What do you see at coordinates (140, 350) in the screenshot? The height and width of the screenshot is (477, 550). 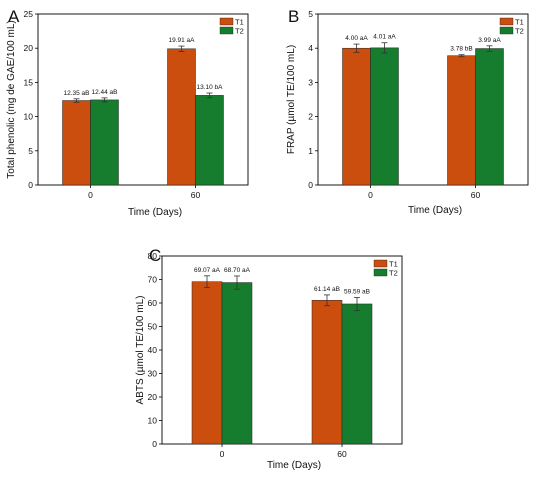 I see `y-axis-label: ABTS (µmol TE/100 mL)` at bounding box center [140, 350].